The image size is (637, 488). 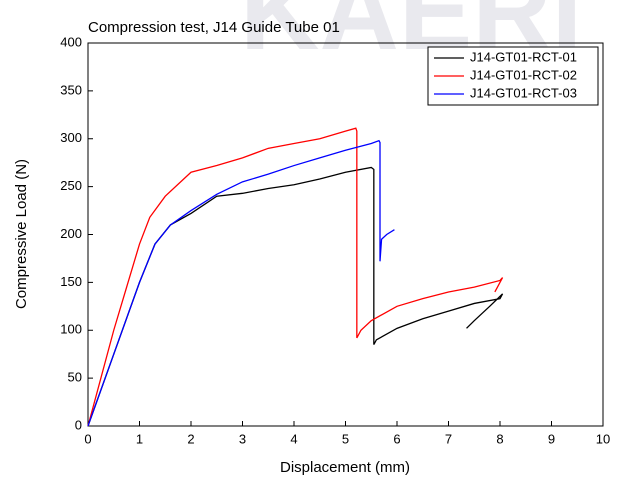 What do you see at coordinates (71, 137) in the screenshot?
I see `y-tick-label: 300` at bounding box center [71, 137].